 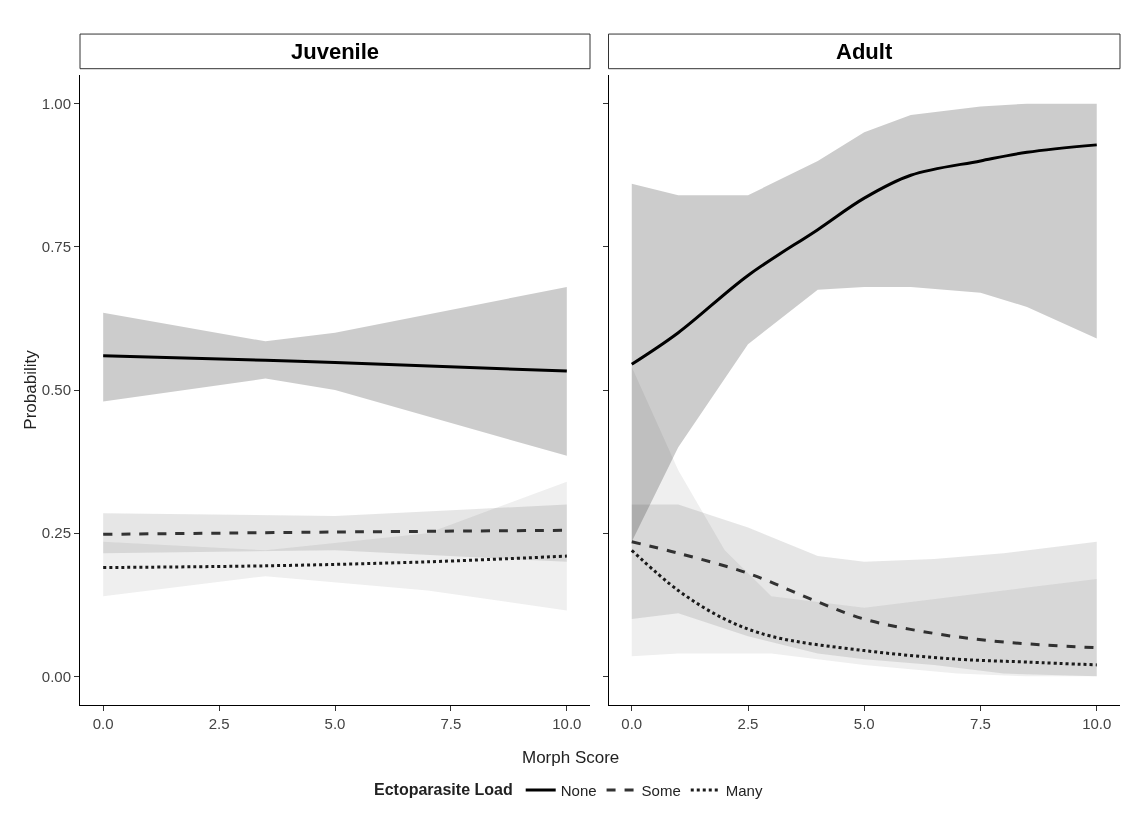 I want to click on y-tick-label: 1.00, so click(x=56, y=103).